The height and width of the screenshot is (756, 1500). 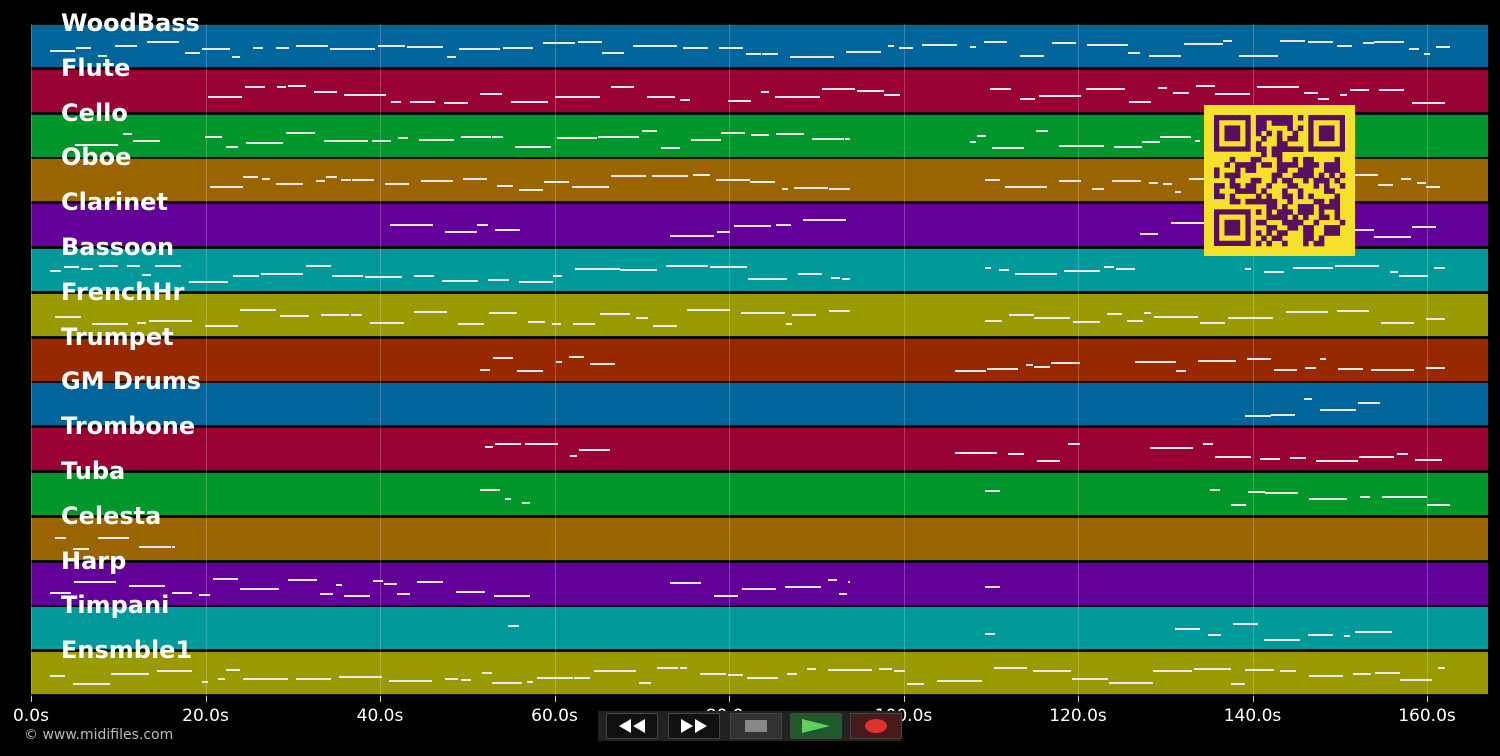 What do you see at coordinates (816, 726) in the screenshot?
I see `play-button` at bounding box center [816, 726].